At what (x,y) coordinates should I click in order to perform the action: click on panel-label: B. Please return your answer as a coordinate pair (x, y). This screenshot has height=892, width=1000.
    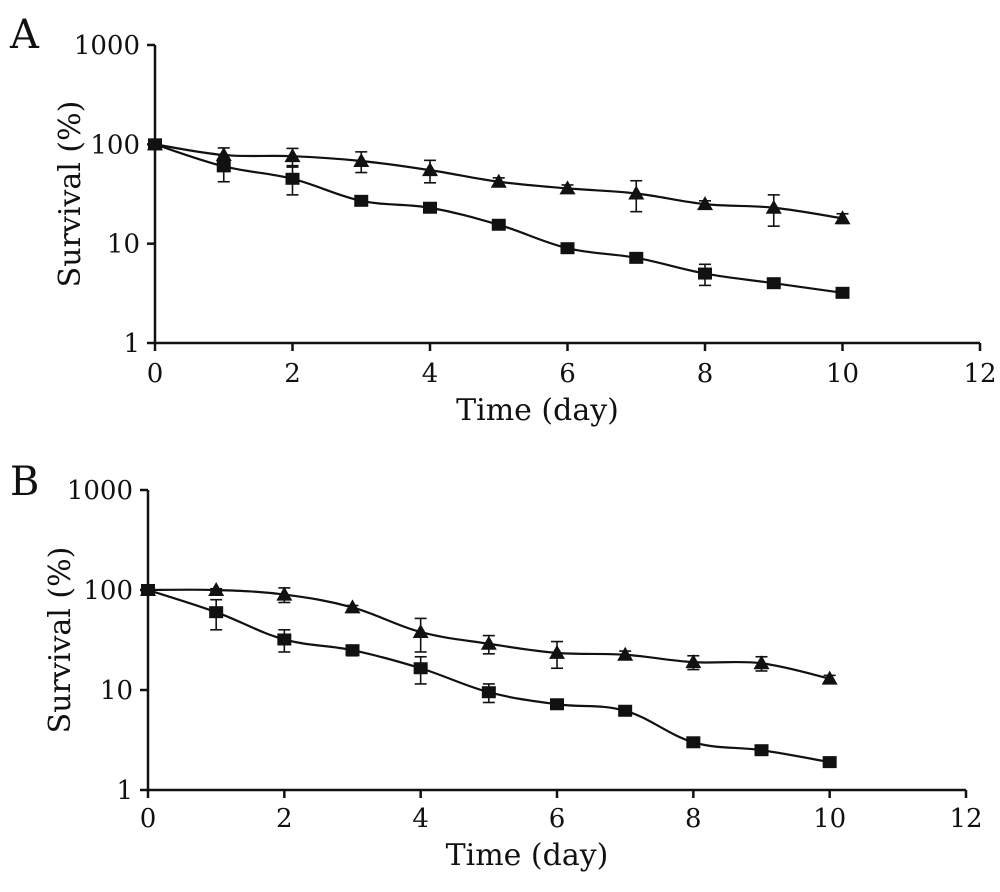
    Looking at the image, I should click on (24, 482).